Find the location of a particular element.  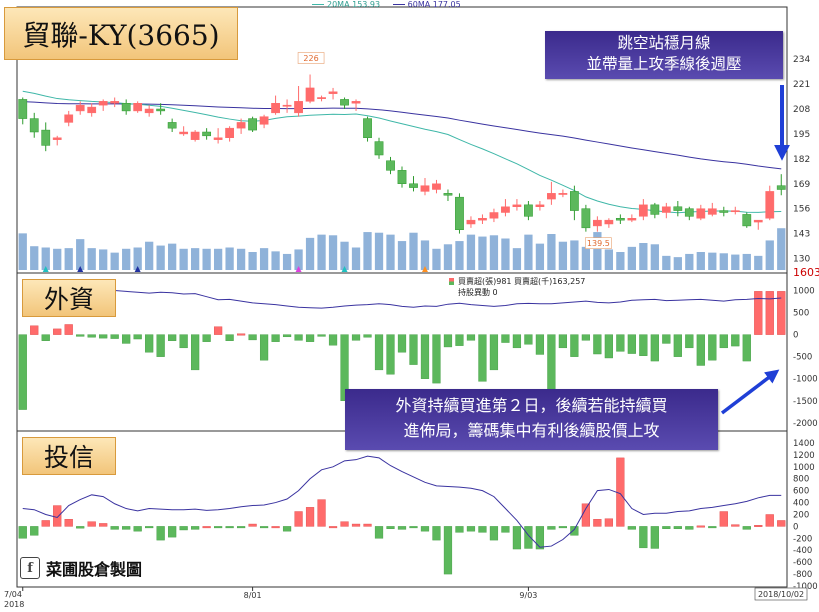

arrow-up-right-icon is located at coordinates (750, 392).